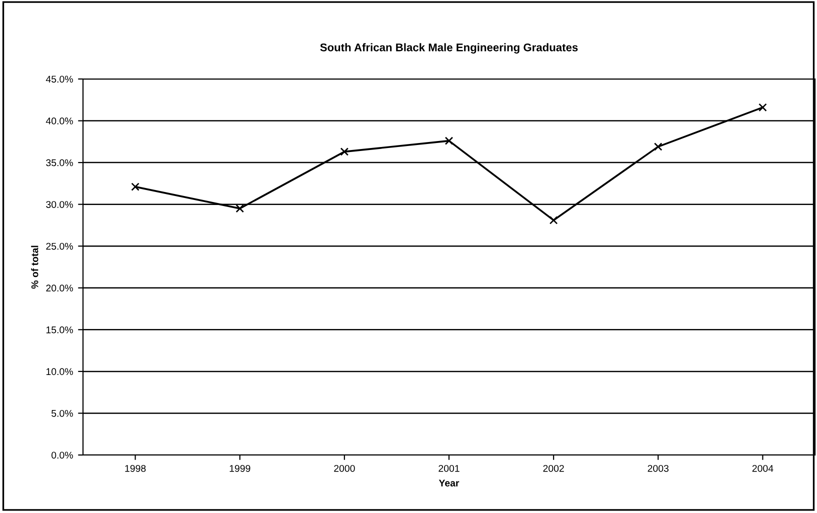  Describe the element at coordinates (763, 468) in the screenshot. I see `x-tick-label: 2004` at that location.